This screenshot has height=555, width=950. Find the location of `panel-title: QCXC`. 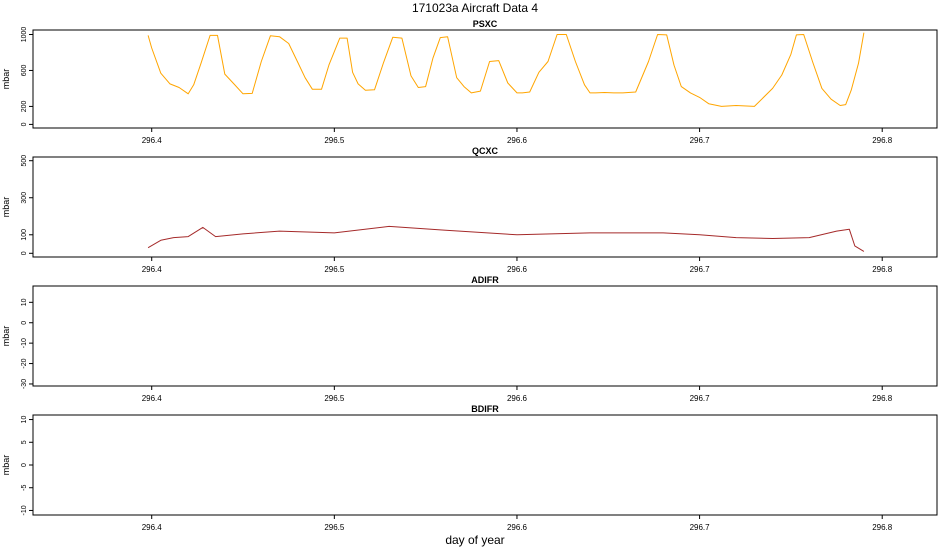

panel-title: QCXC is located at coordinates (485, 151).